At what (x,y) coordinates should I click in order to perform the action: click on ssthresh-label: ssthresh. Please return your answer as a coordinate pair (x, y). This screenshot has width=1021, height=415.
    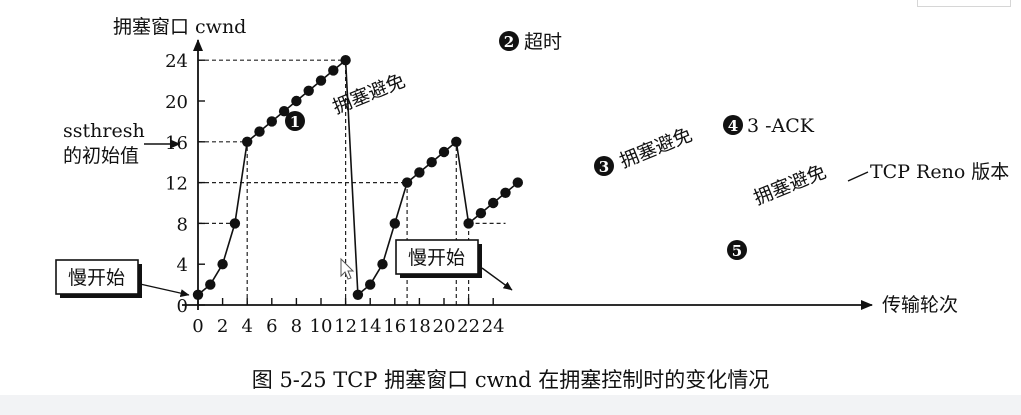
    Looking at the image, I should click on (104, 131).